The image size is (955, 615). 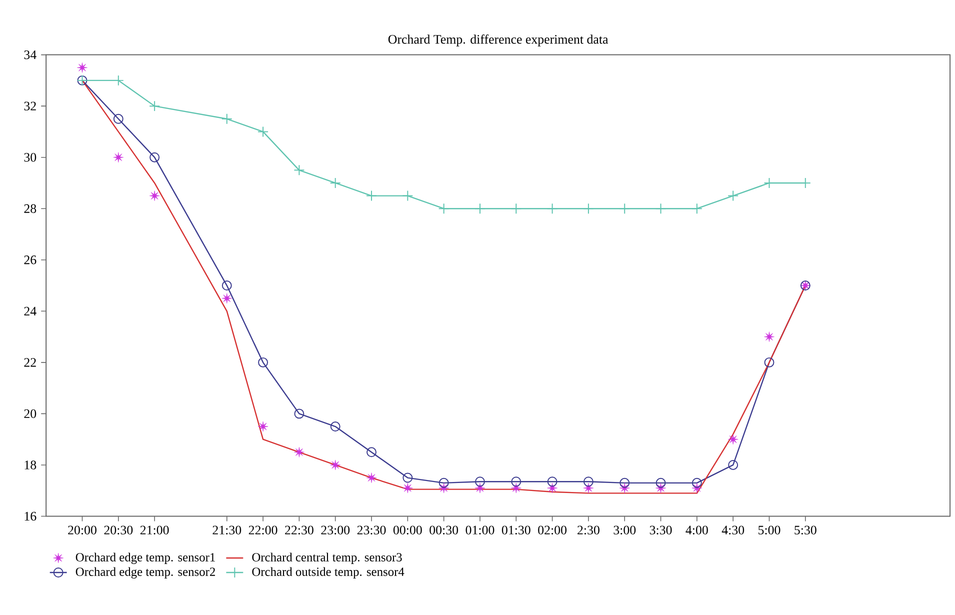 What do you see at coordinates (145, 558) in the screenshot?
I see `legend-label: Orchard edge temp. sensor1` at bounding box center [145, 558].